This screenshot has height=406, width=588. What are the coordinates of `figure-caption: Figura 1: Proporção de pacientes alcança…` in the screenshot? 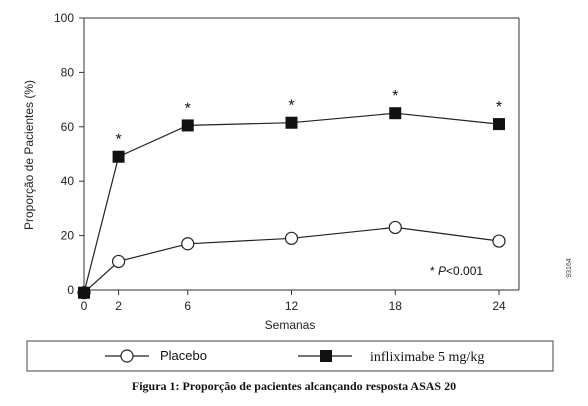 It's located at (294, 386).